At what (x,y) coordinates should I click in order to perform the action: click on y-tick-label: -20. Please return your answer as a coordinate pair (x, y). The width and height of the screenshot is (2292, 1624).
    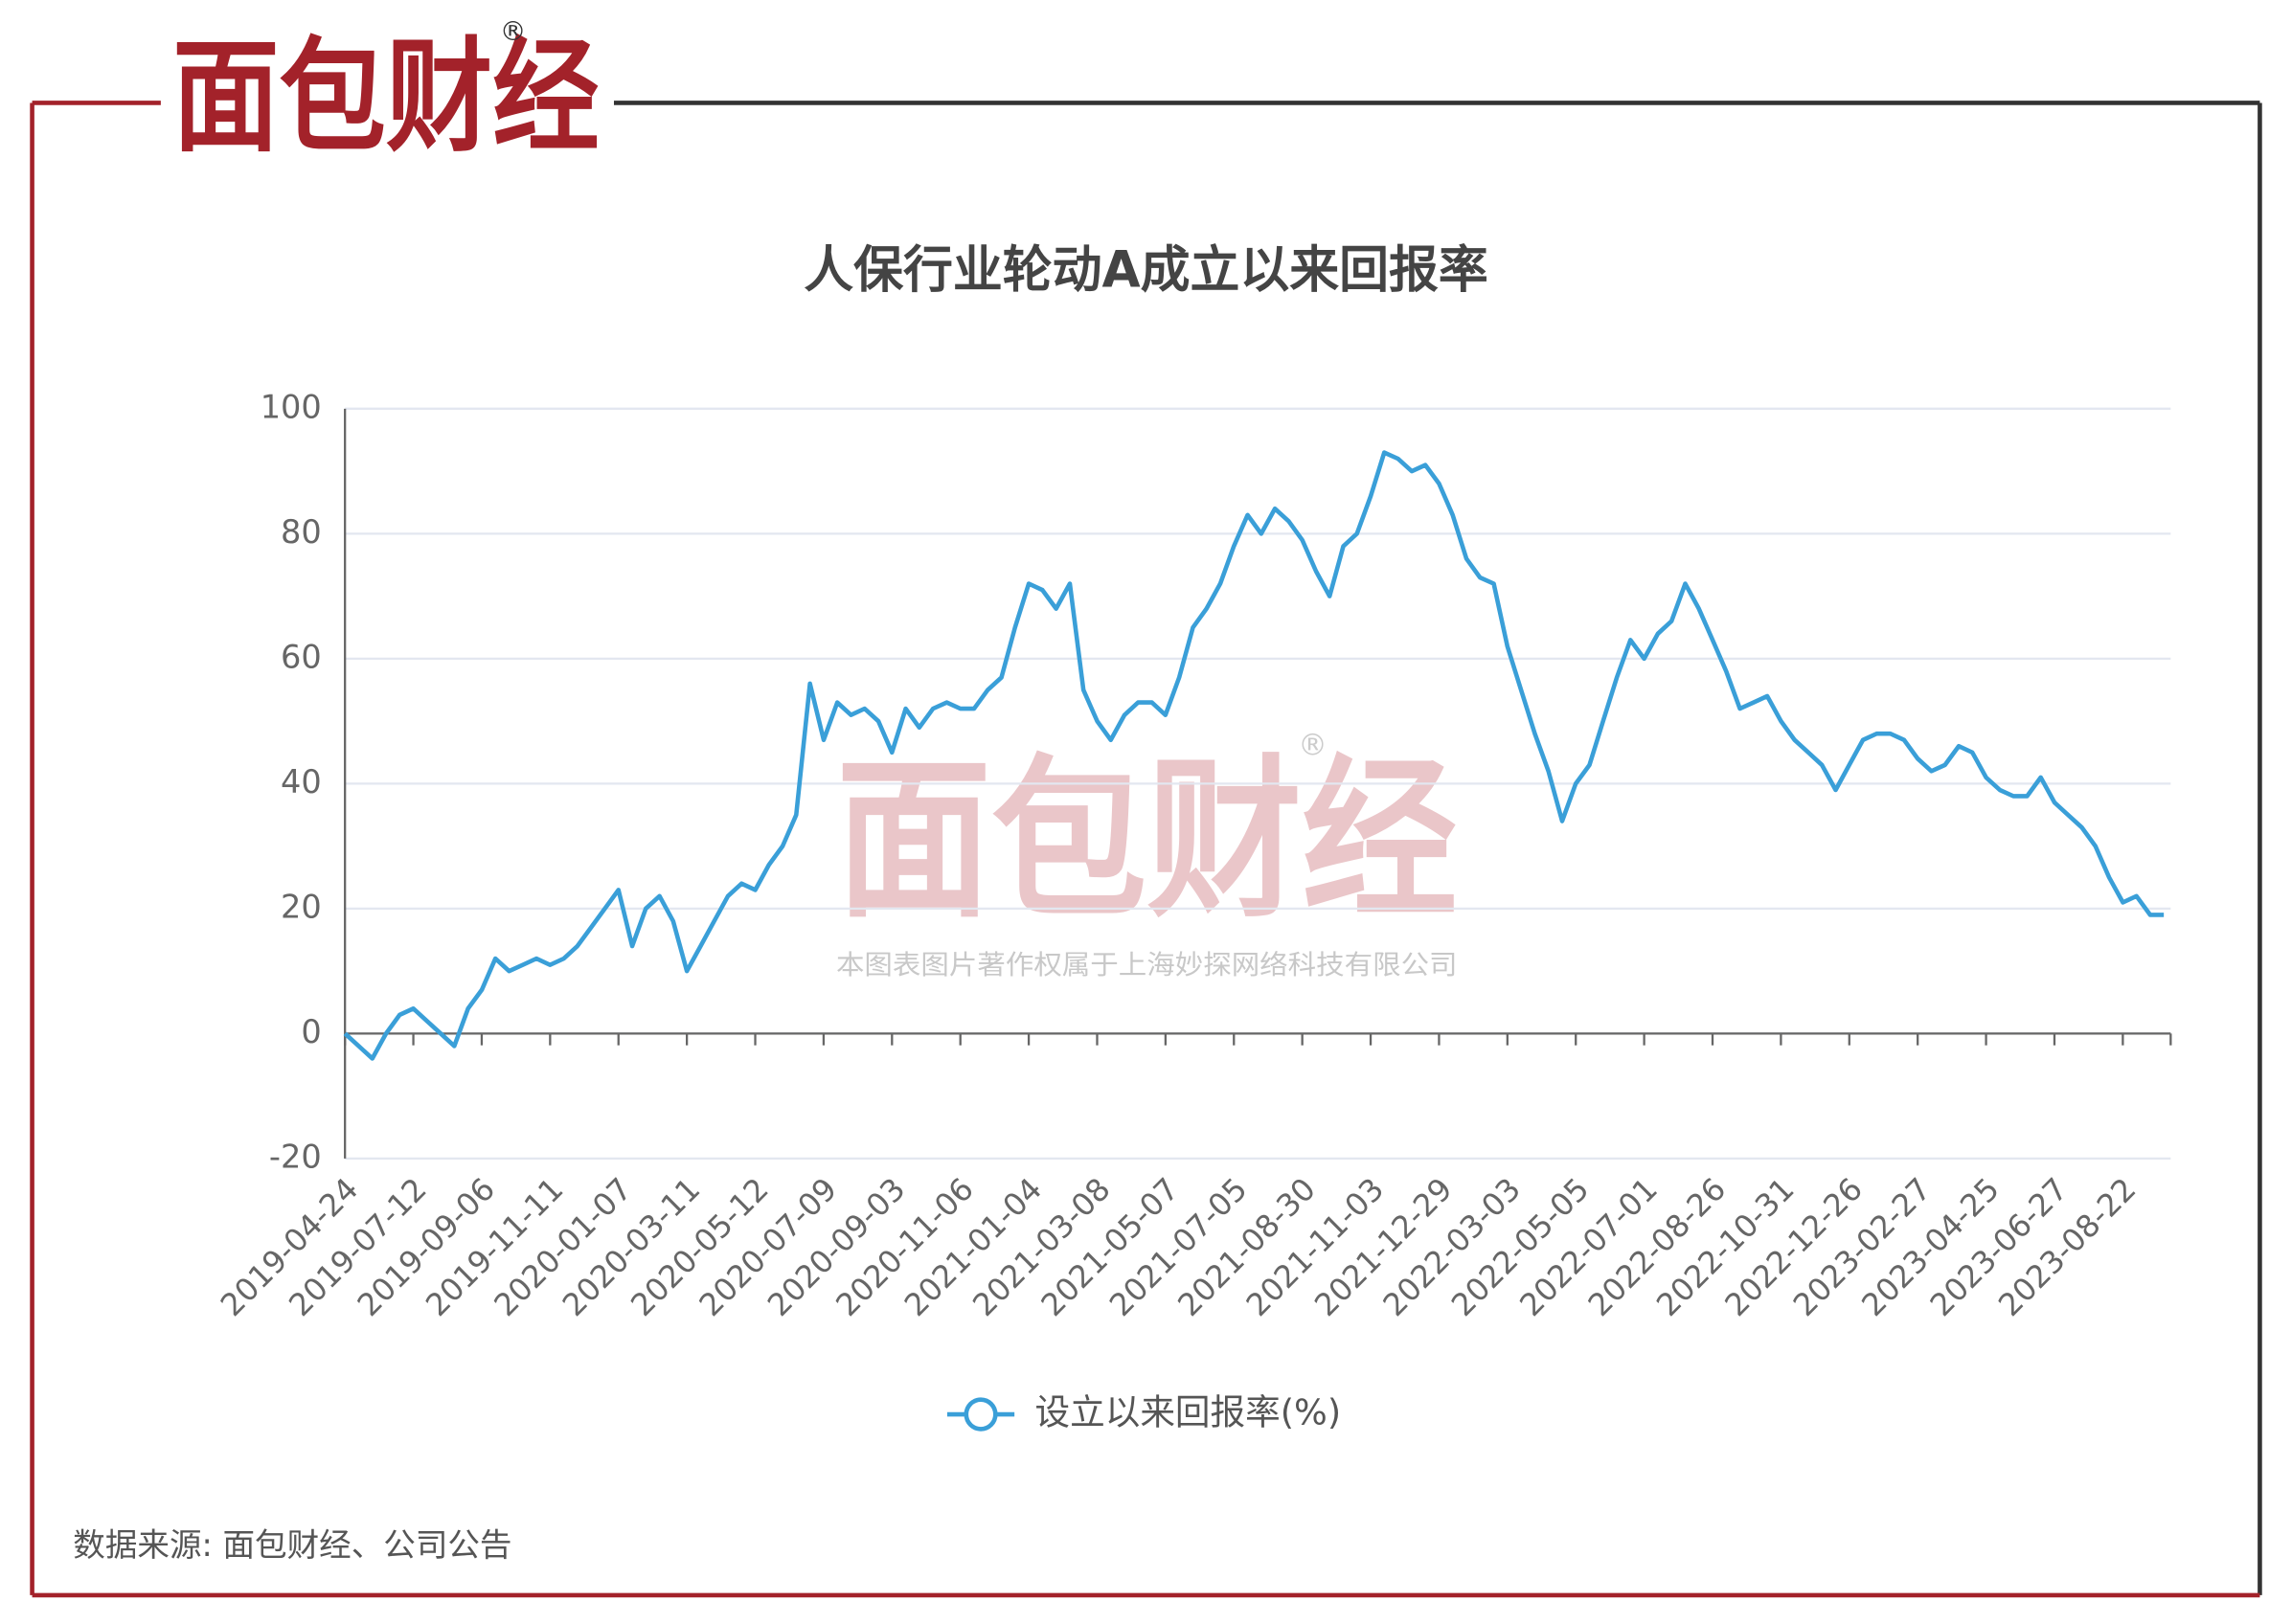
    Looking at the image, I should click on (295, 1156).